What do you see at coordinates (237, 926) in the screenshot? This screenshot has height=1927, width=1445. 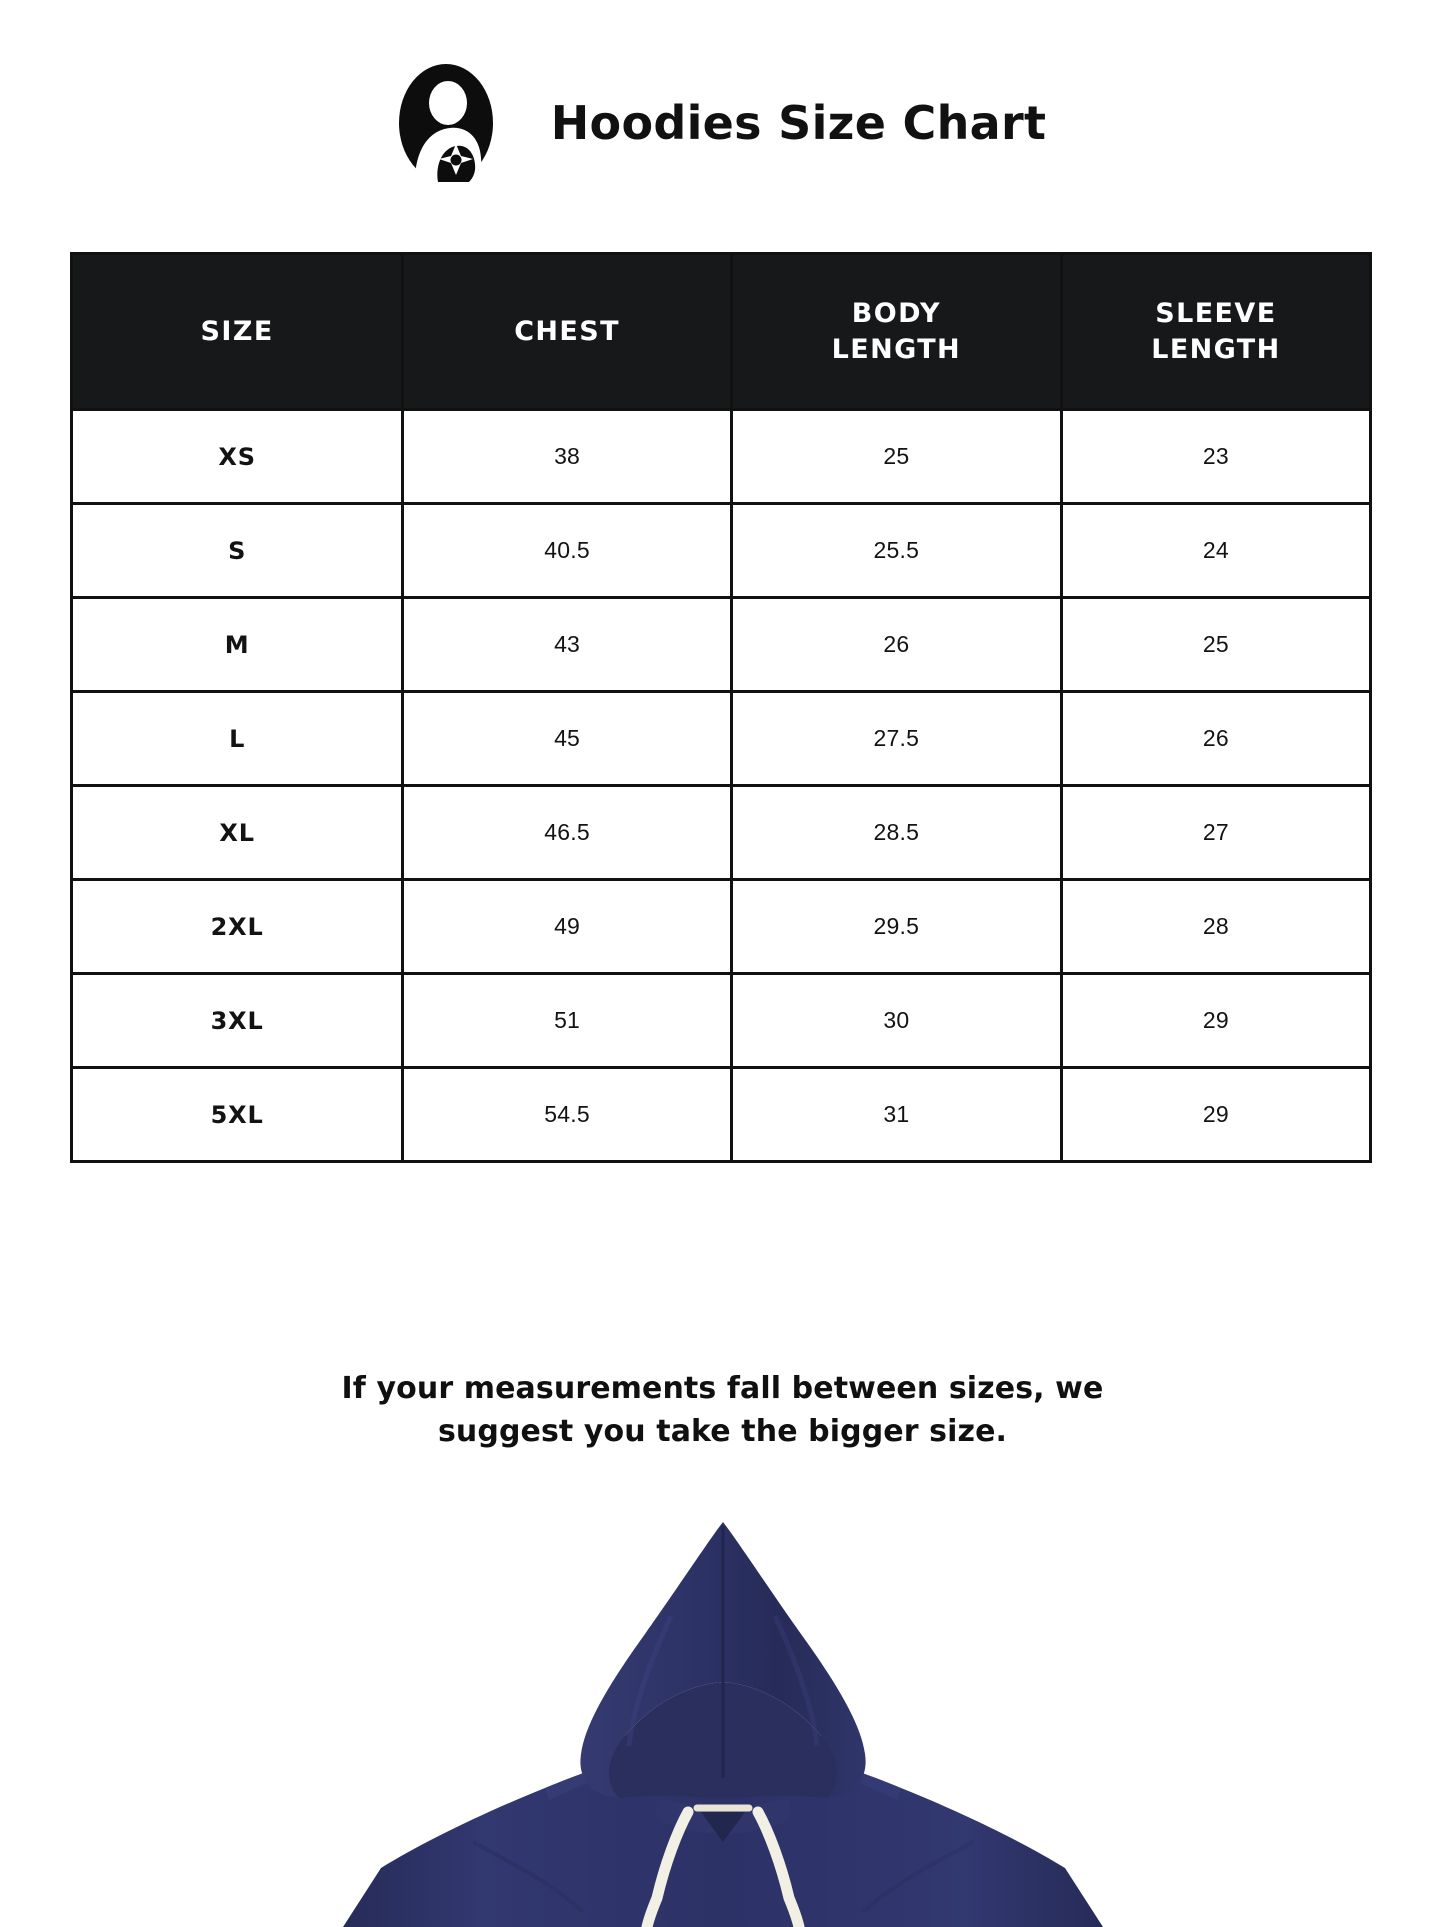 I see `cell-size: 2XL` at bounding box center [237, 926].